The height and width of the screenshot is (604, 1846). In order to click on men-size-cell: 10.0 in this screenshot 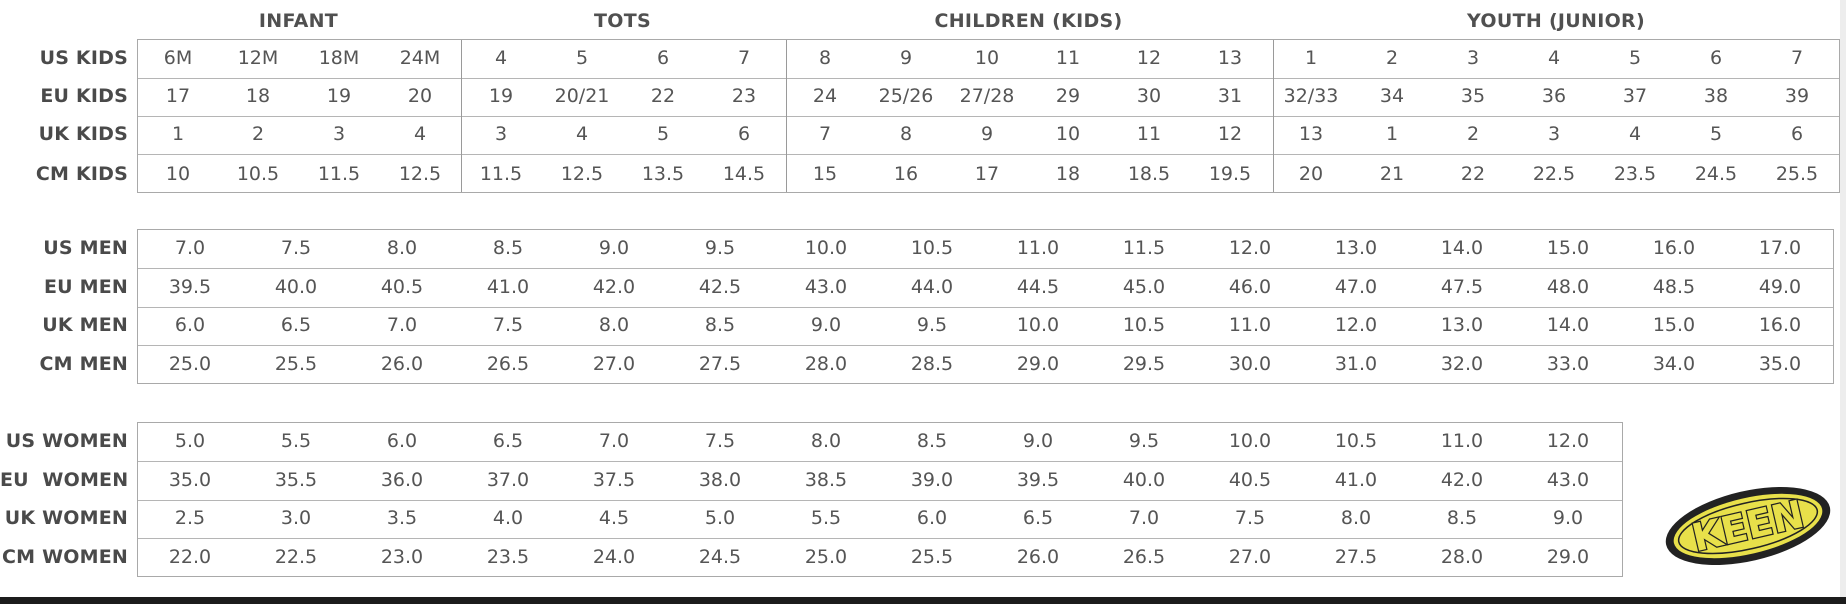, I will do `click(826, 248)`.